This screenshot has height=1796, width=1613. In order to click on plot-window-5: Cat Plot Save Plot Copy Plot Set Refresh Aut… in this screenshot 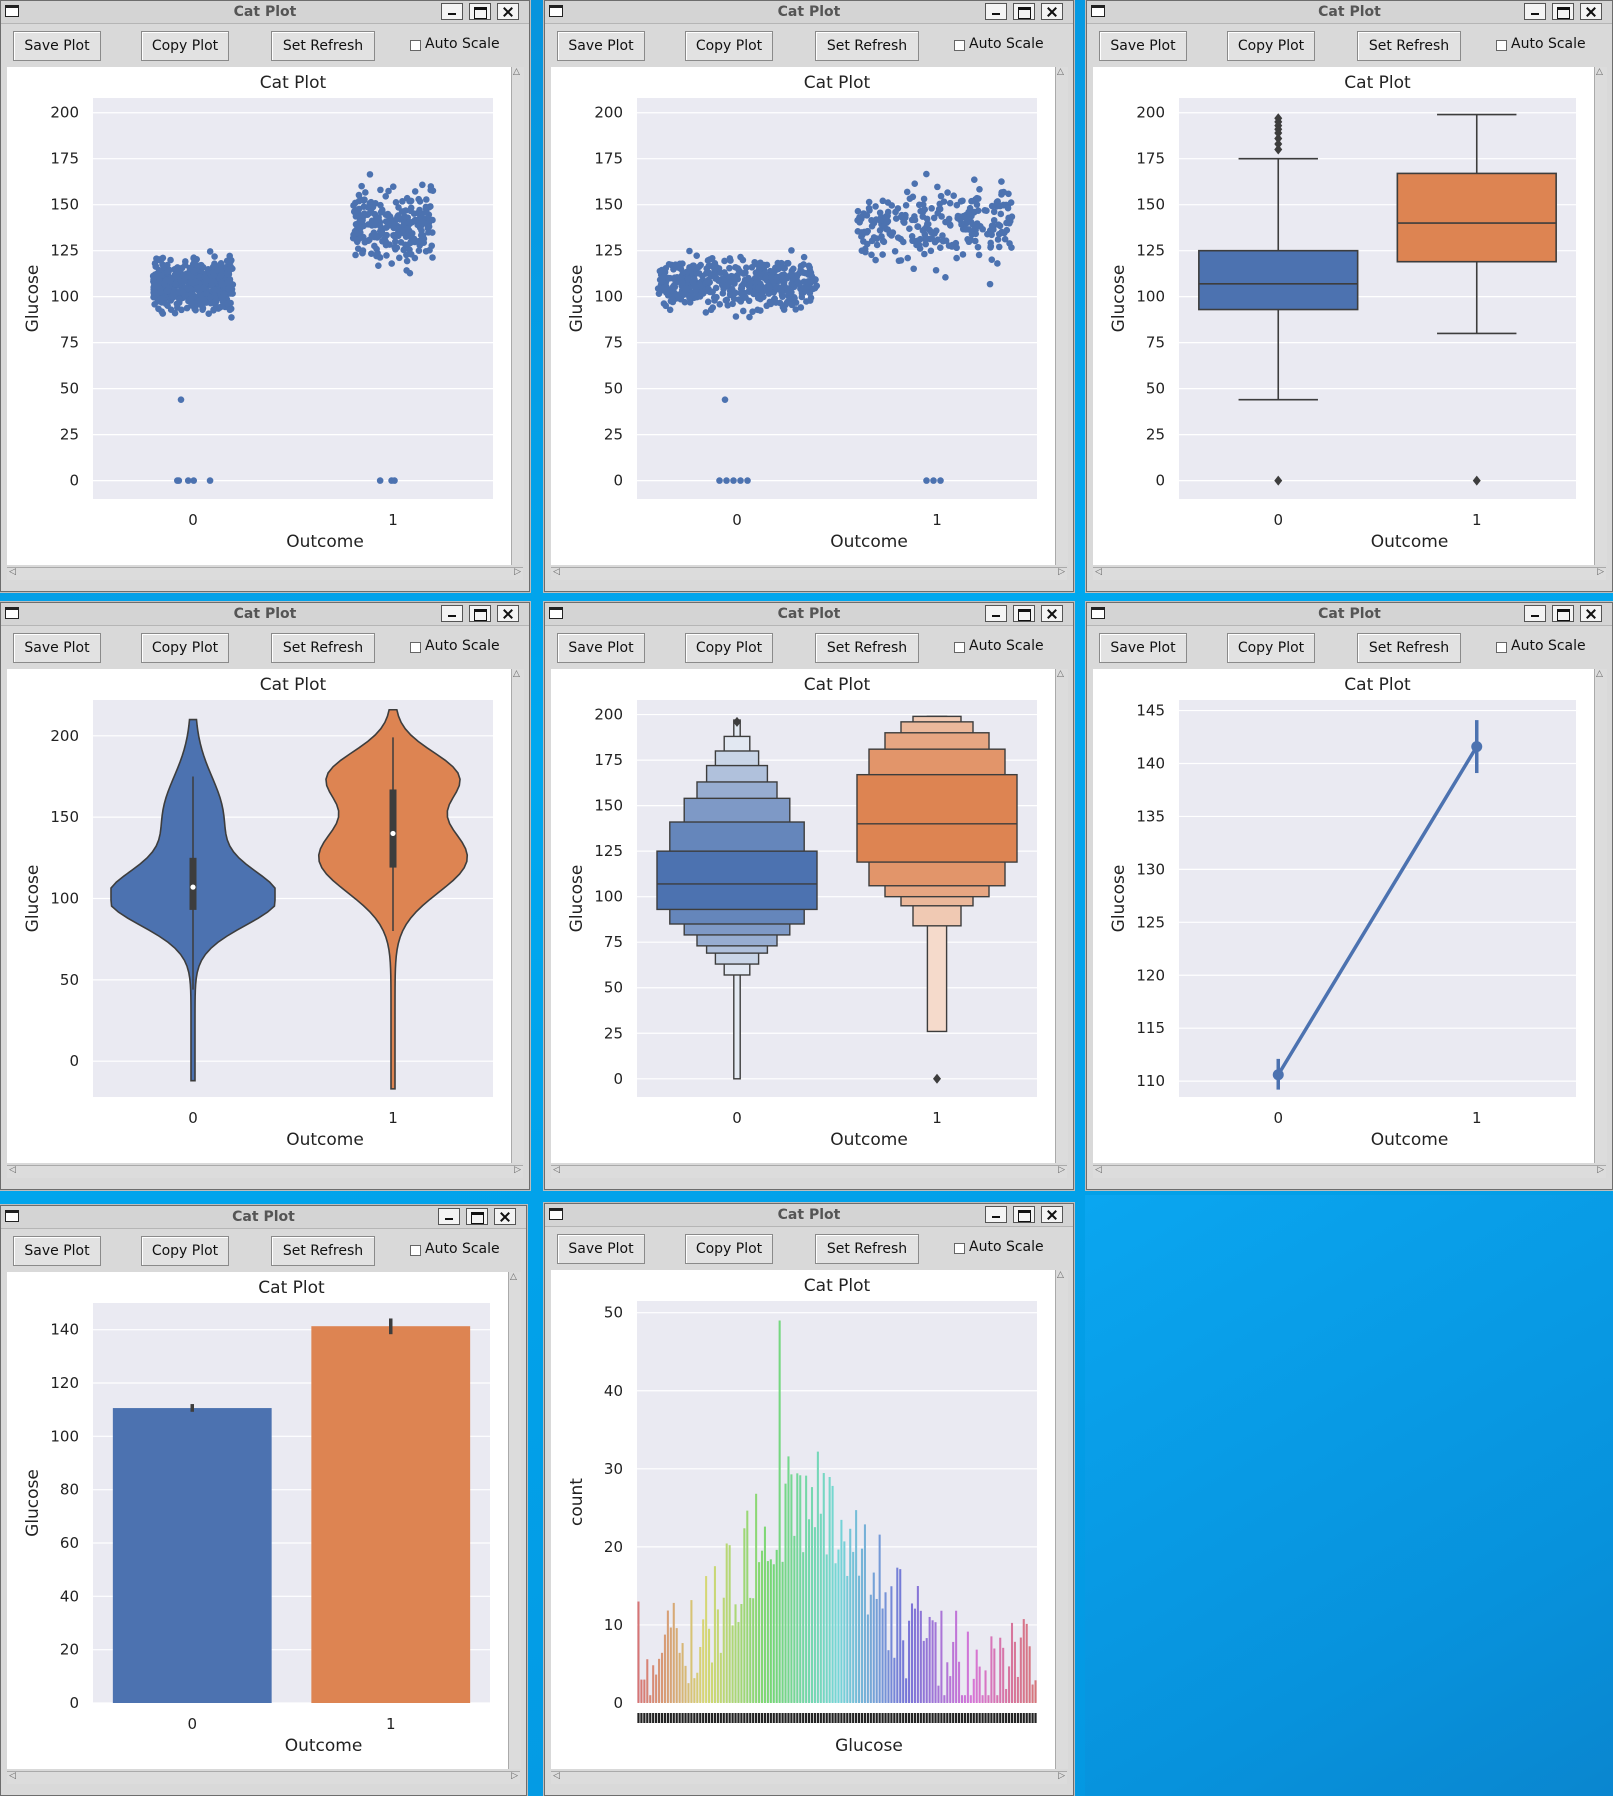, I will do `click(809, 896)`.